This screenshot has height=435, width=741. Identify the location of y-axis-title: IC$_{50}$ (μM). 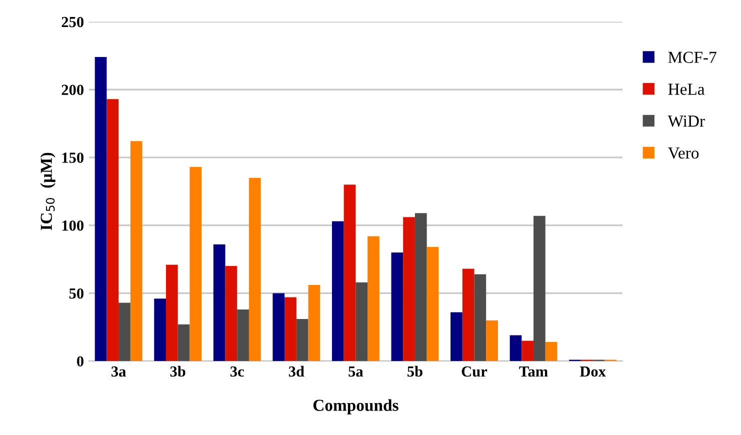
(48, 191).